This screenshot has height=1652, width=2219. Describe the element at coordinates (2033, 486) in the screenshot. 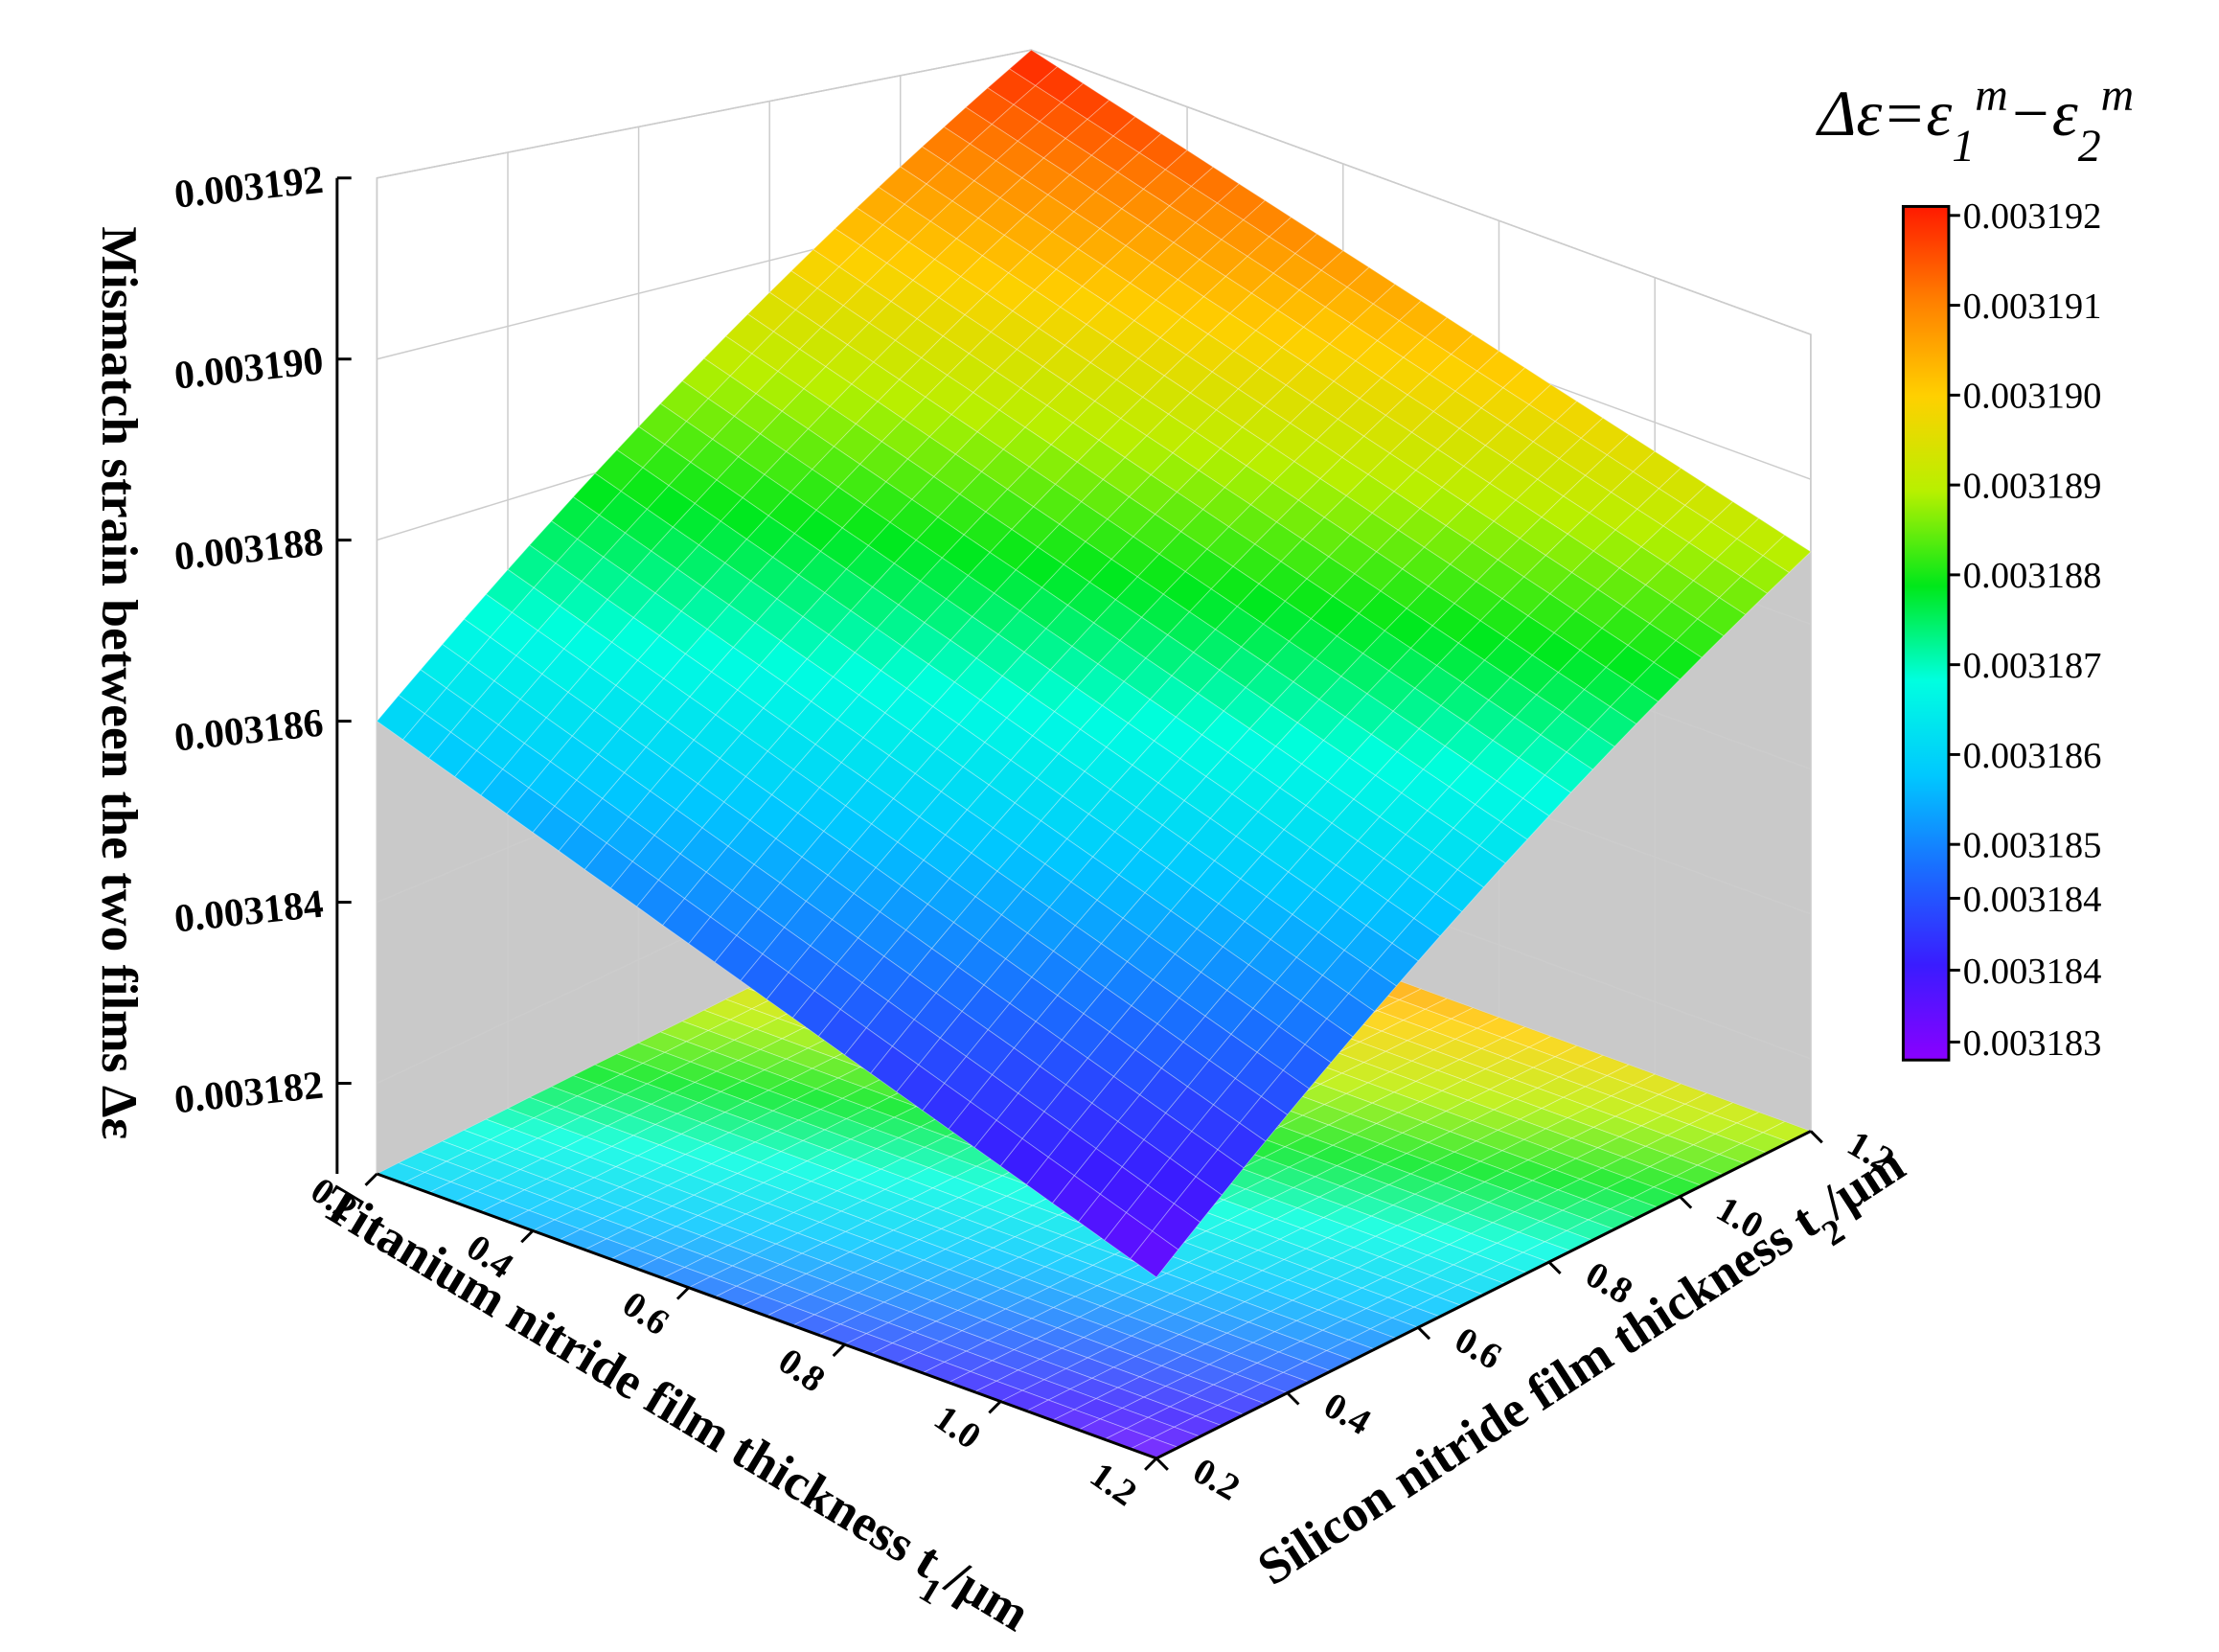

I see `colorbar-tick-label: 0.003189` at that location.